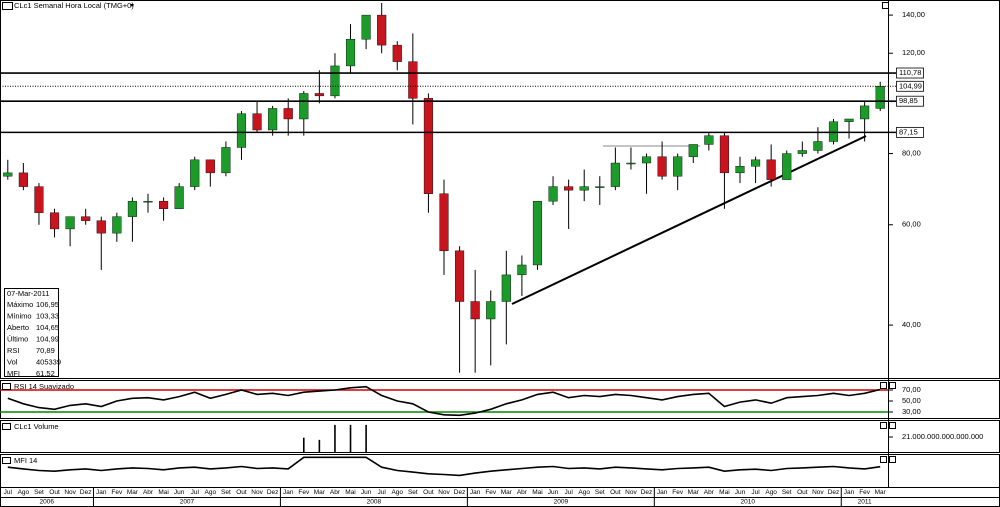 Image resolution: width=1000 pixels, height=507 pixels. I want to click on info-value: 104,65, so click(47, 327).